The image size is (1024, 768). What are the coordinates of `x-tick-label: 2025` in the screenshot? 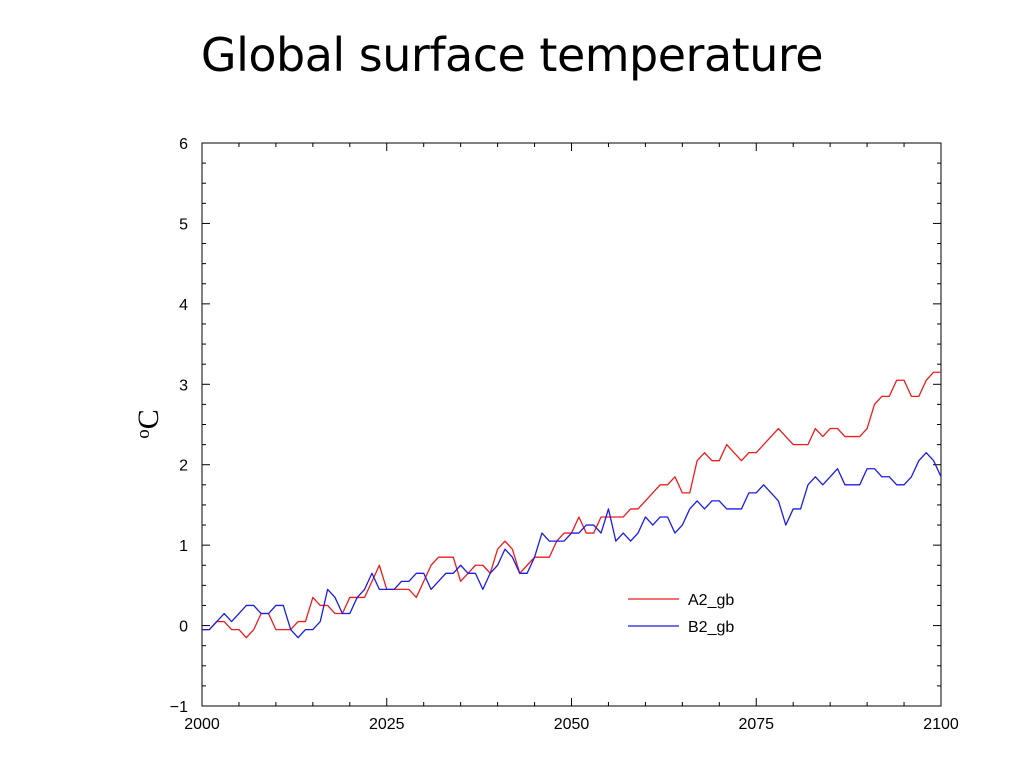 It's located at (387, 724).